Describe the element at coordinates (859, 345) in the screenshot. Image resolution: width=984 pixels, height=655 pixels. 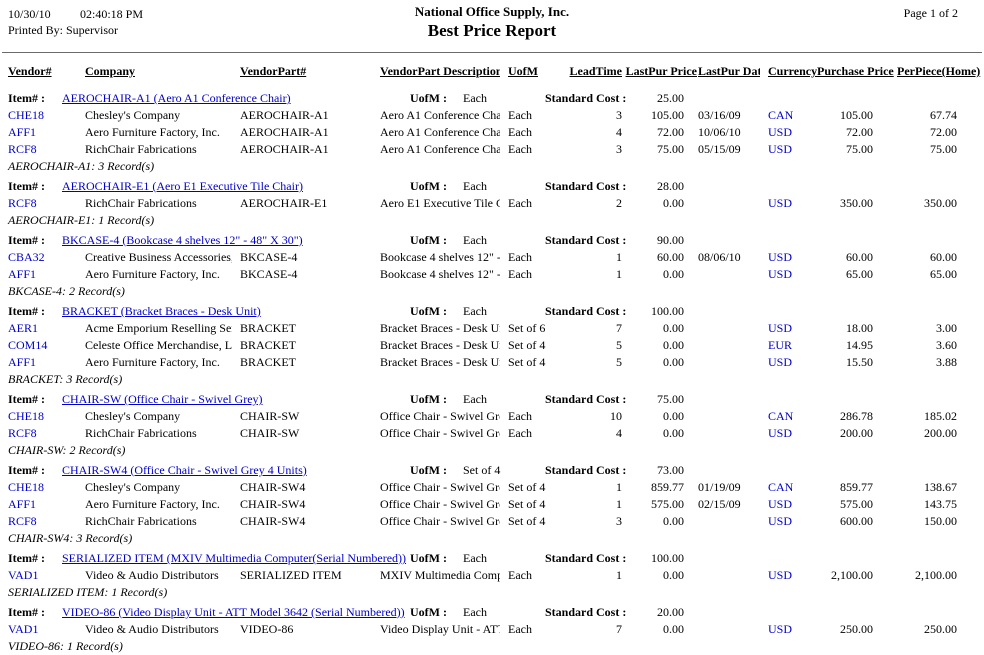
I see `purchase-price: 14.95` at that location.